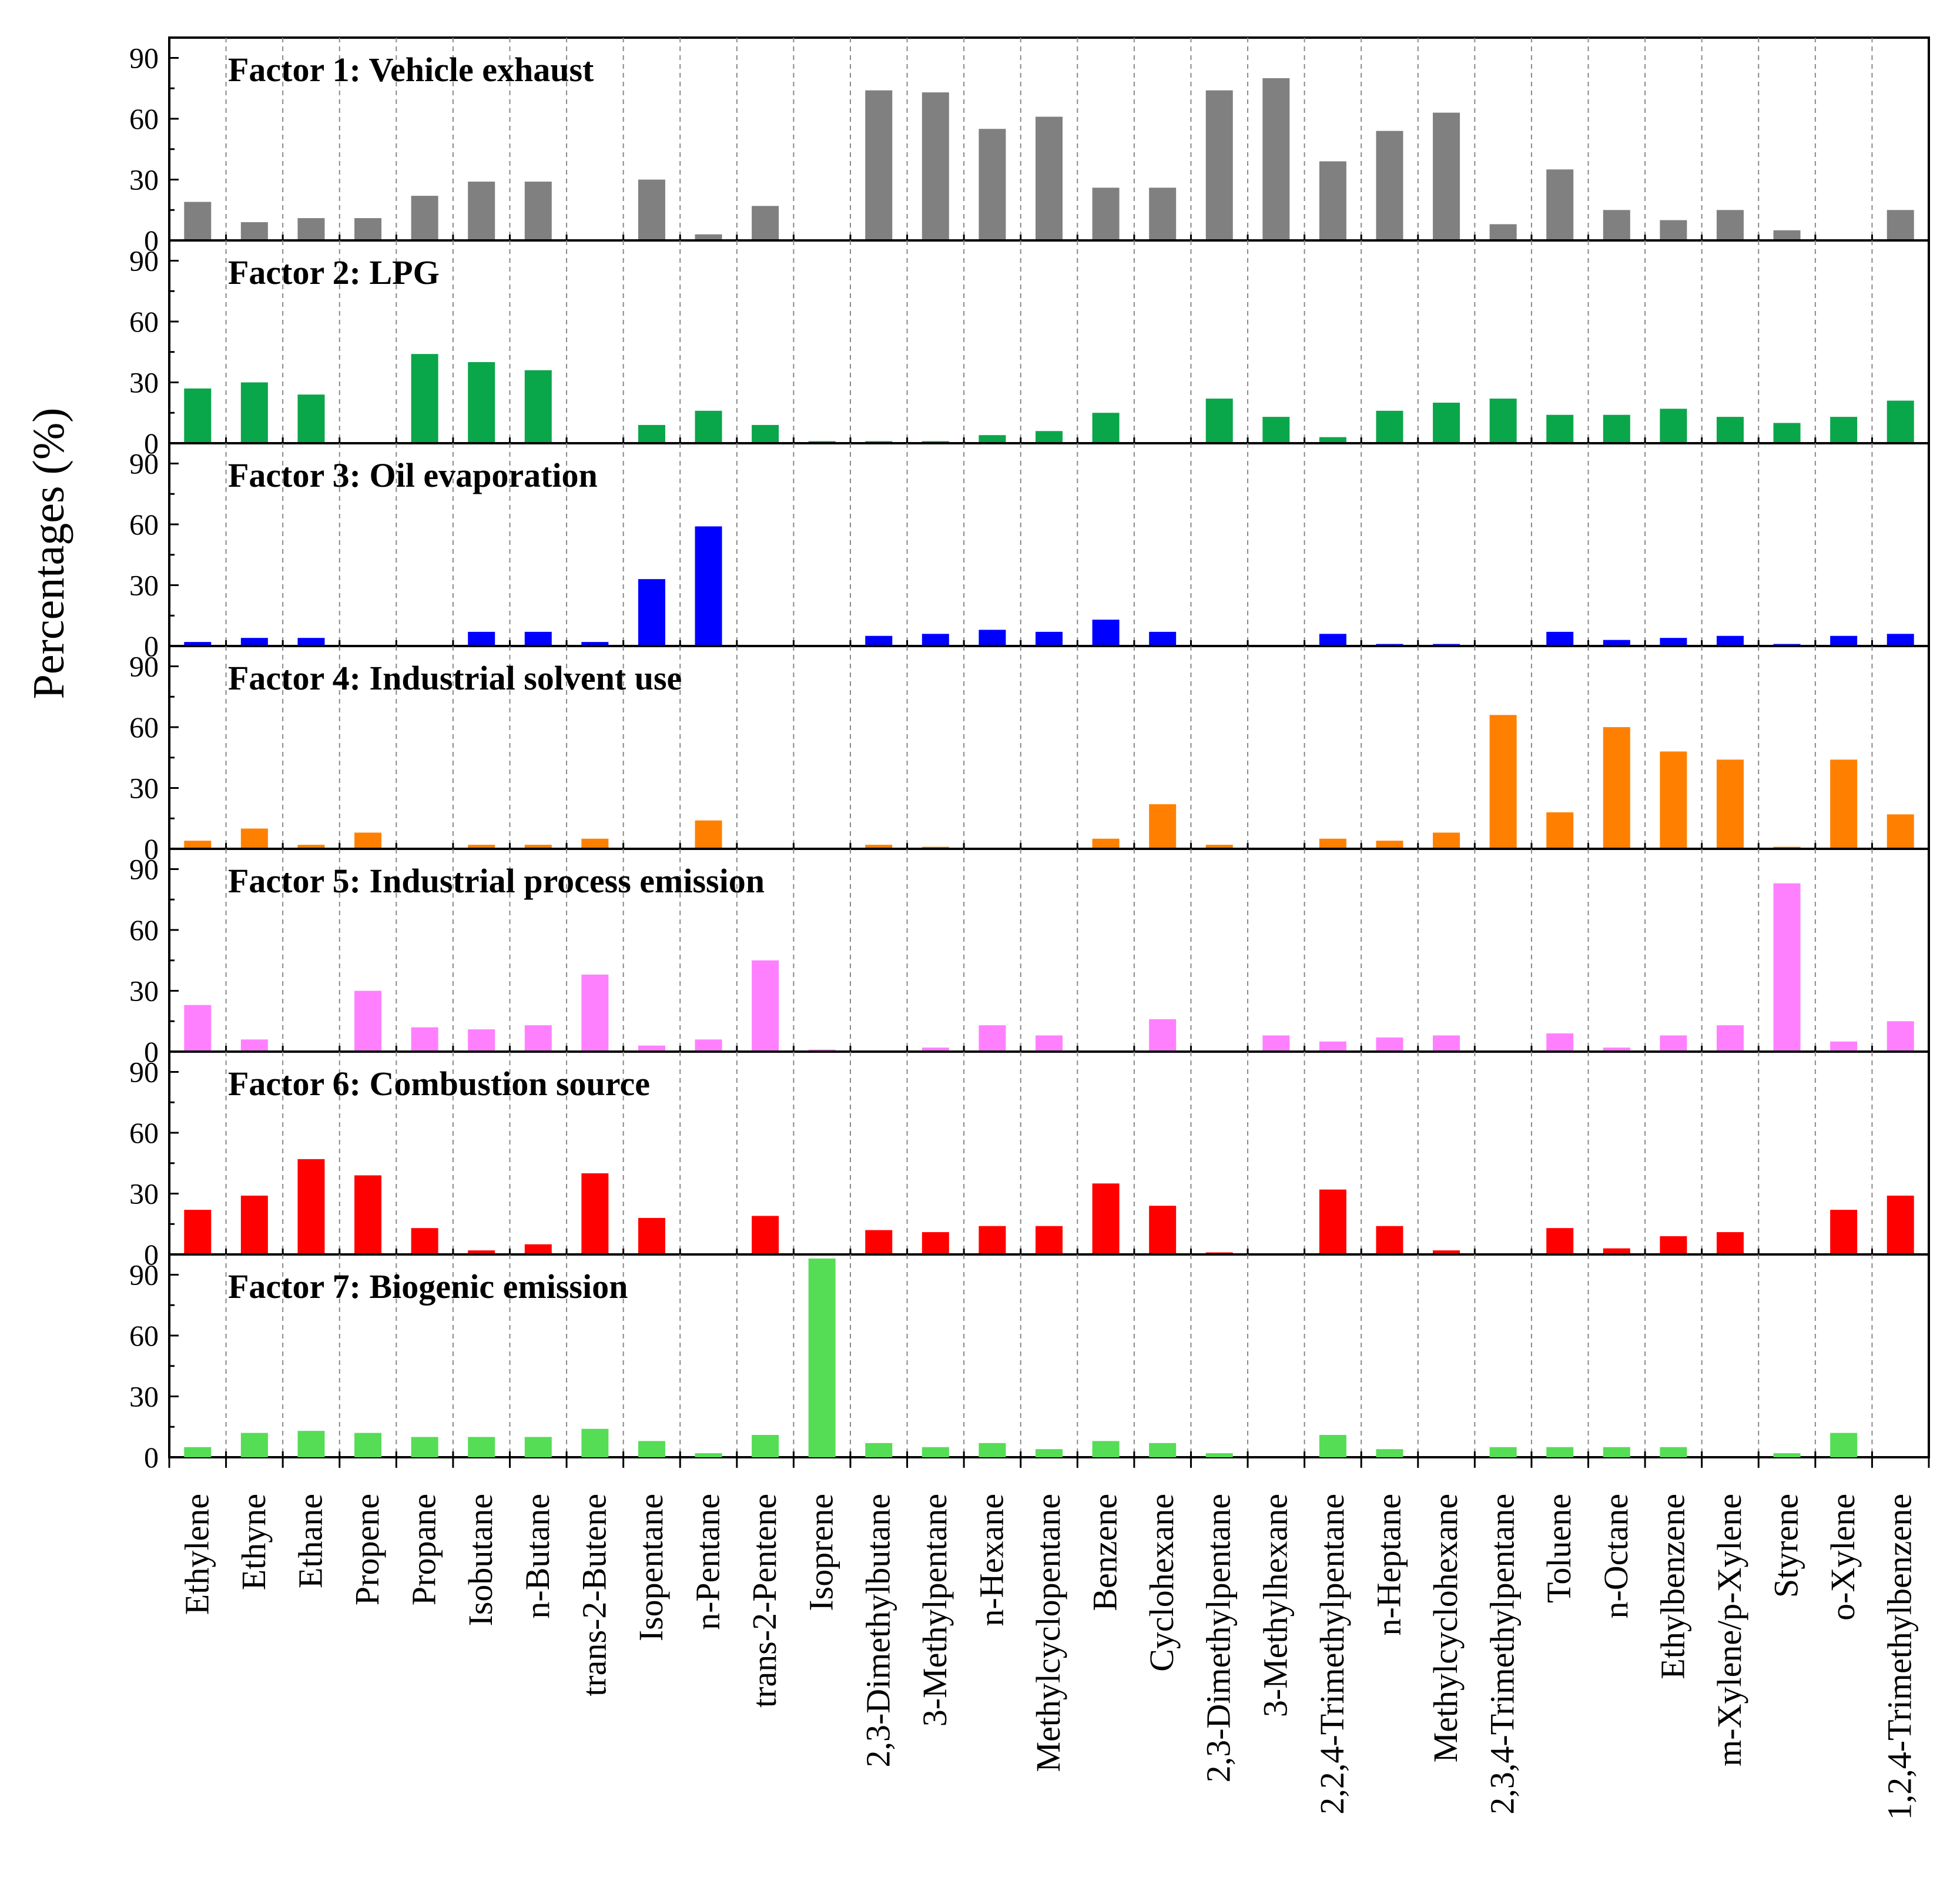 This screenshot has width=1940, height=1904. What do you see at coordinates (1843, 1557) in the screenshot?
I see `x-tick-label: o-Xylene` at bounding box center [1843, 1557].